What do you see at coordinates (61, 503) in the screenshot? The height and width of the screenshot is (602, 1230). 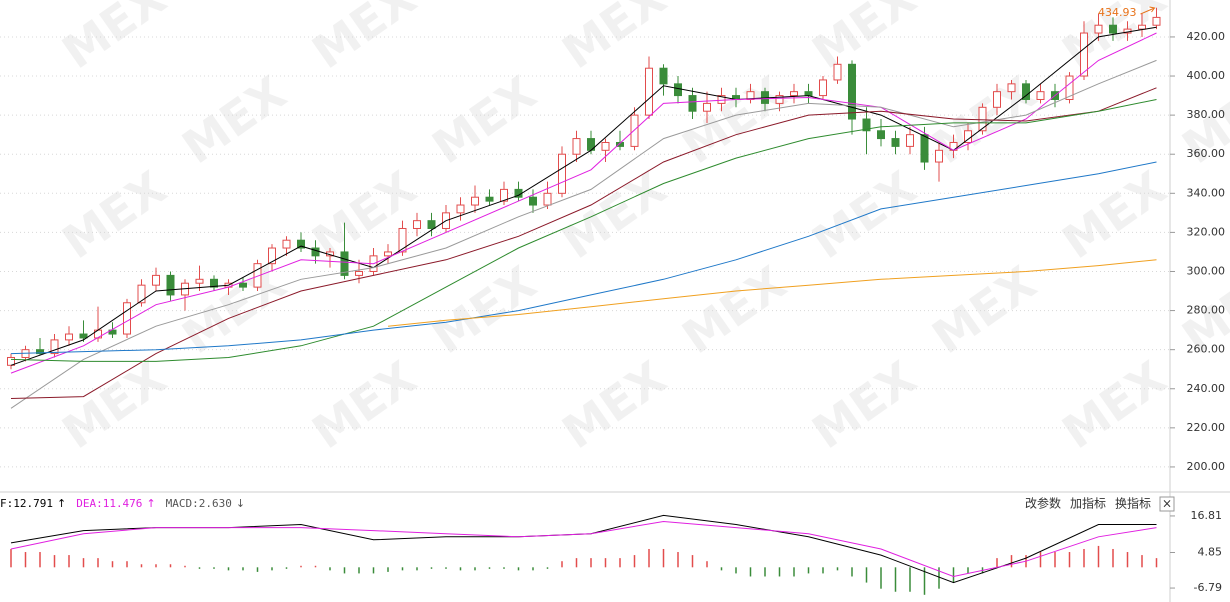 I see `indicator-arrow: ↑` at bounding box center [61, 503].